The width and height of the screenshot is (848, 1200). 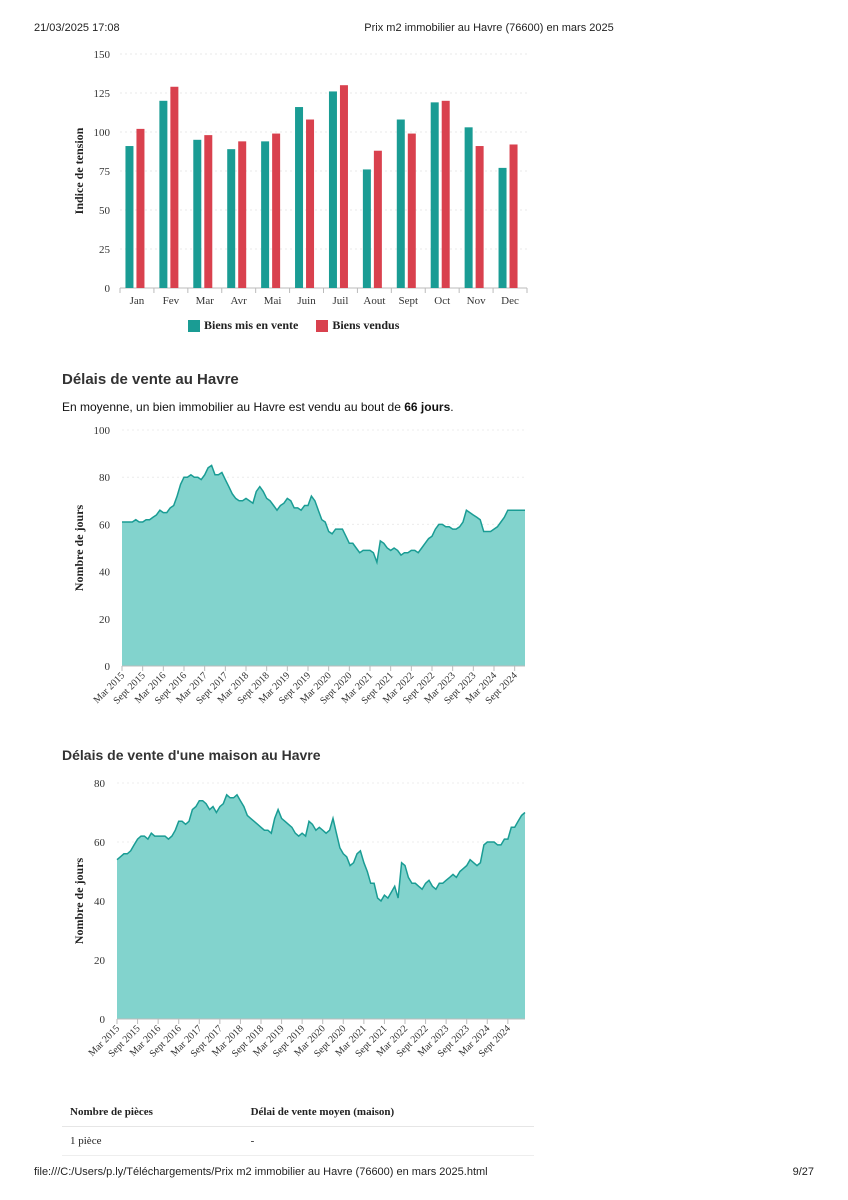 What do you see at coordinates (803, 1172) in the screenshot?
I see `print-page-number: 9/27` at bounding box center [803, 1172].